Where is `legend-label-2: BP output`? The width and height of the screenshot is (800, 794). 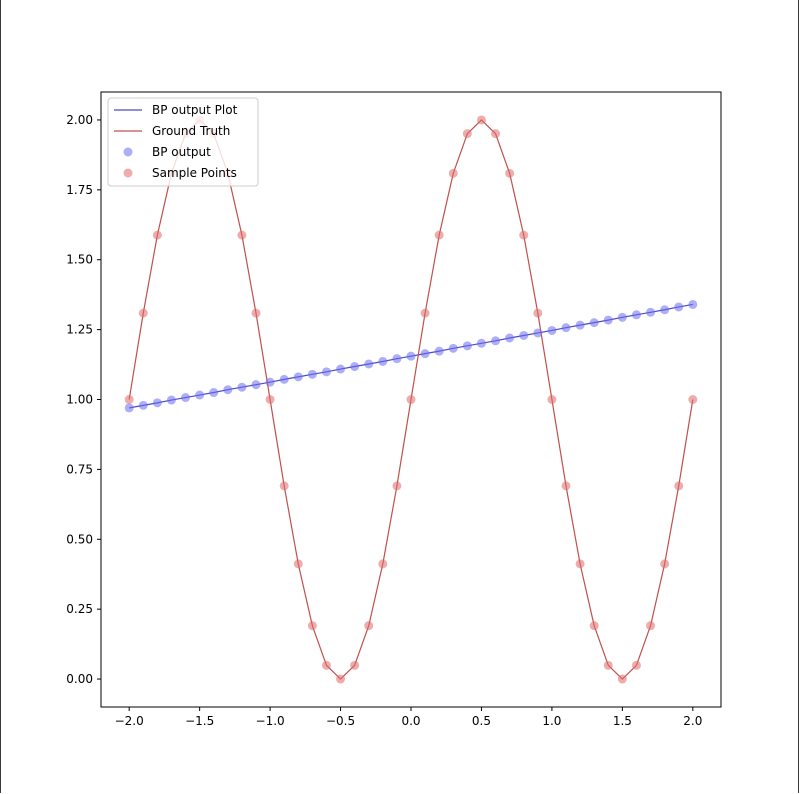 legend-label-2: BP output is located at coordinates (181, 152).